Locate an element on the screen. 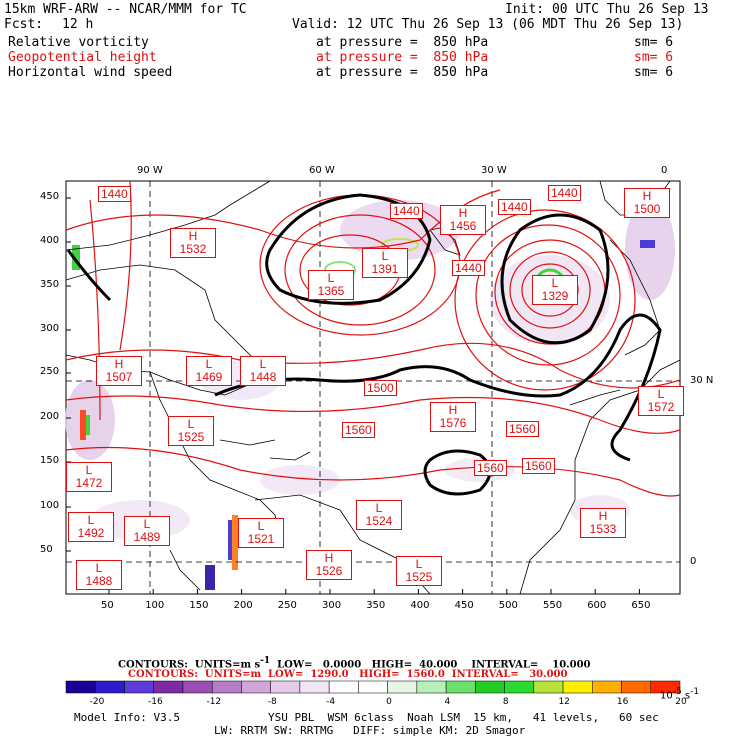 This screenshot has width=740, height=740. vorticity-colorbar is located at coordinates (373, 687).